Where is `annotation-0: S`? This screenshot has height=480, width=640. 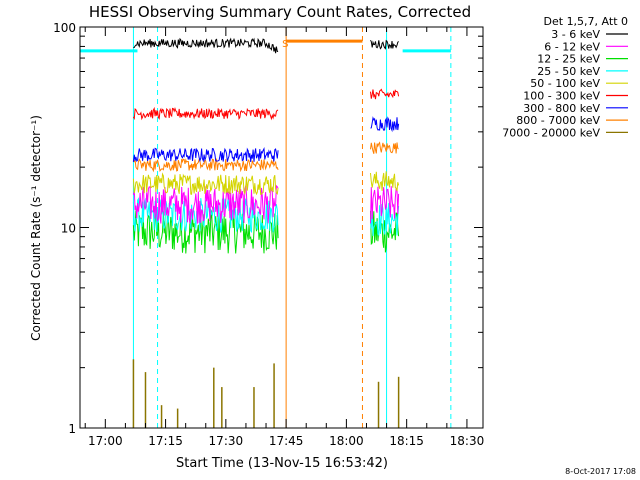 annotation-0: S is located at coordinates (285, 44).